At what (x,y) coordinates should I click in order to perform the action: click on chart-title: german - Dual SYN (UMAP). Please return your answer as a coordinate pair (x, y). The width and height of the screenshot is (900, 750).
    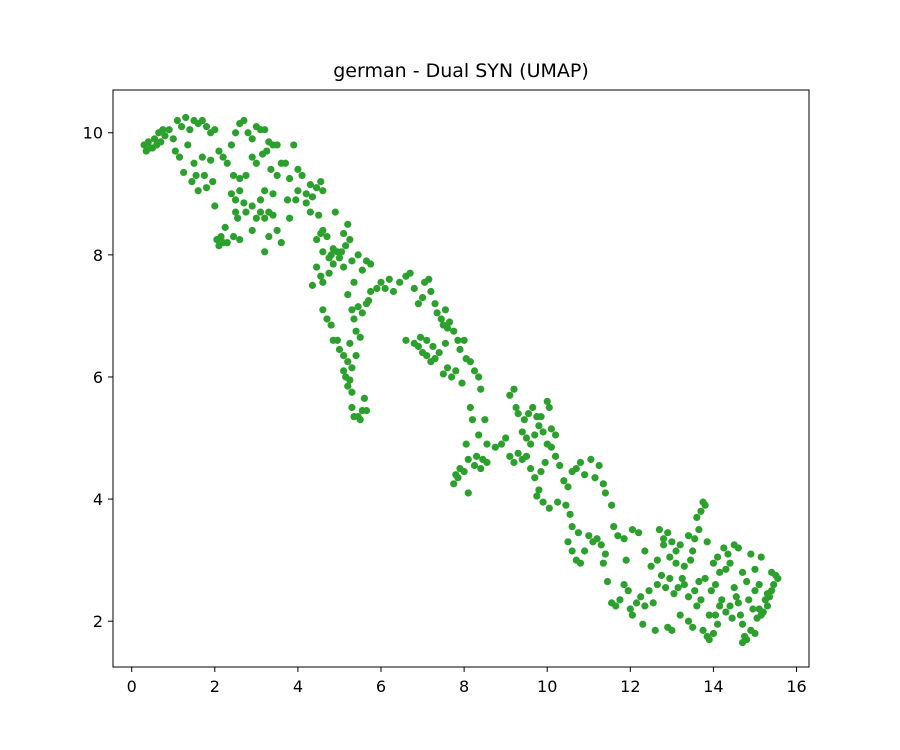
    Looking at the image, I should click on (461, 71).